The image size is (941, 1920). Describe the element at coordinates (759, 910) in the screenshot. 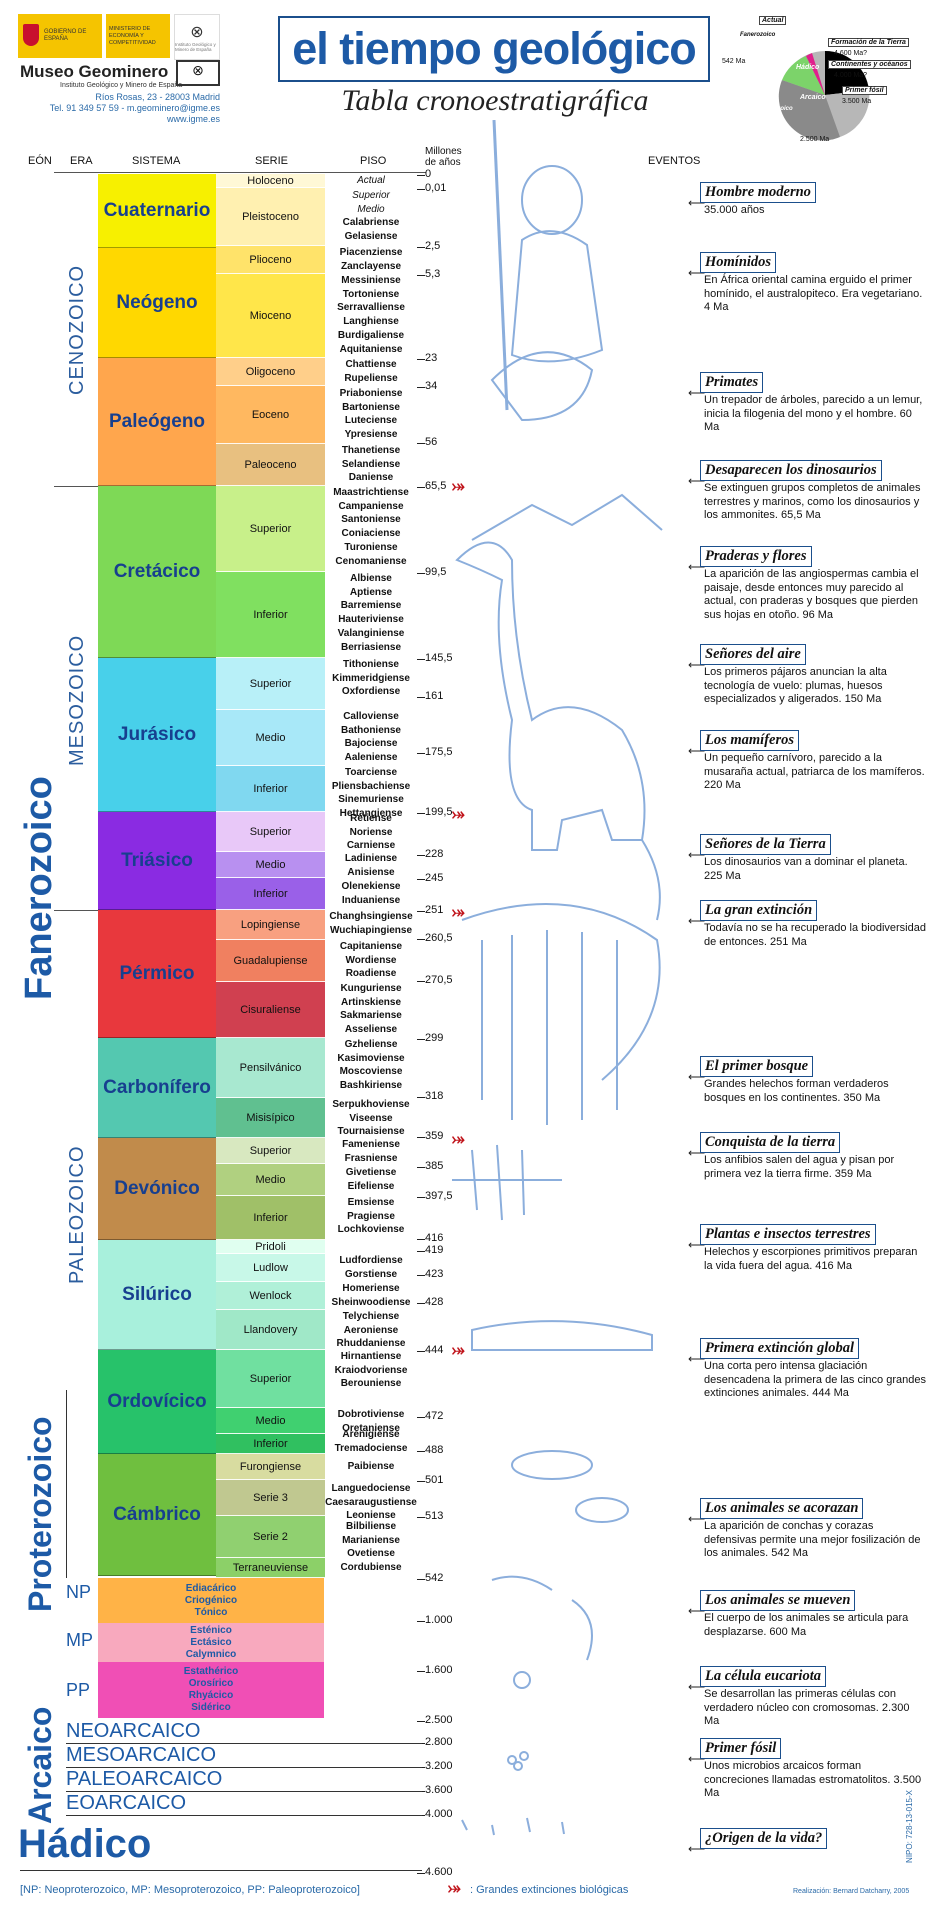

I see `event-title: La gran extinción` at that location.